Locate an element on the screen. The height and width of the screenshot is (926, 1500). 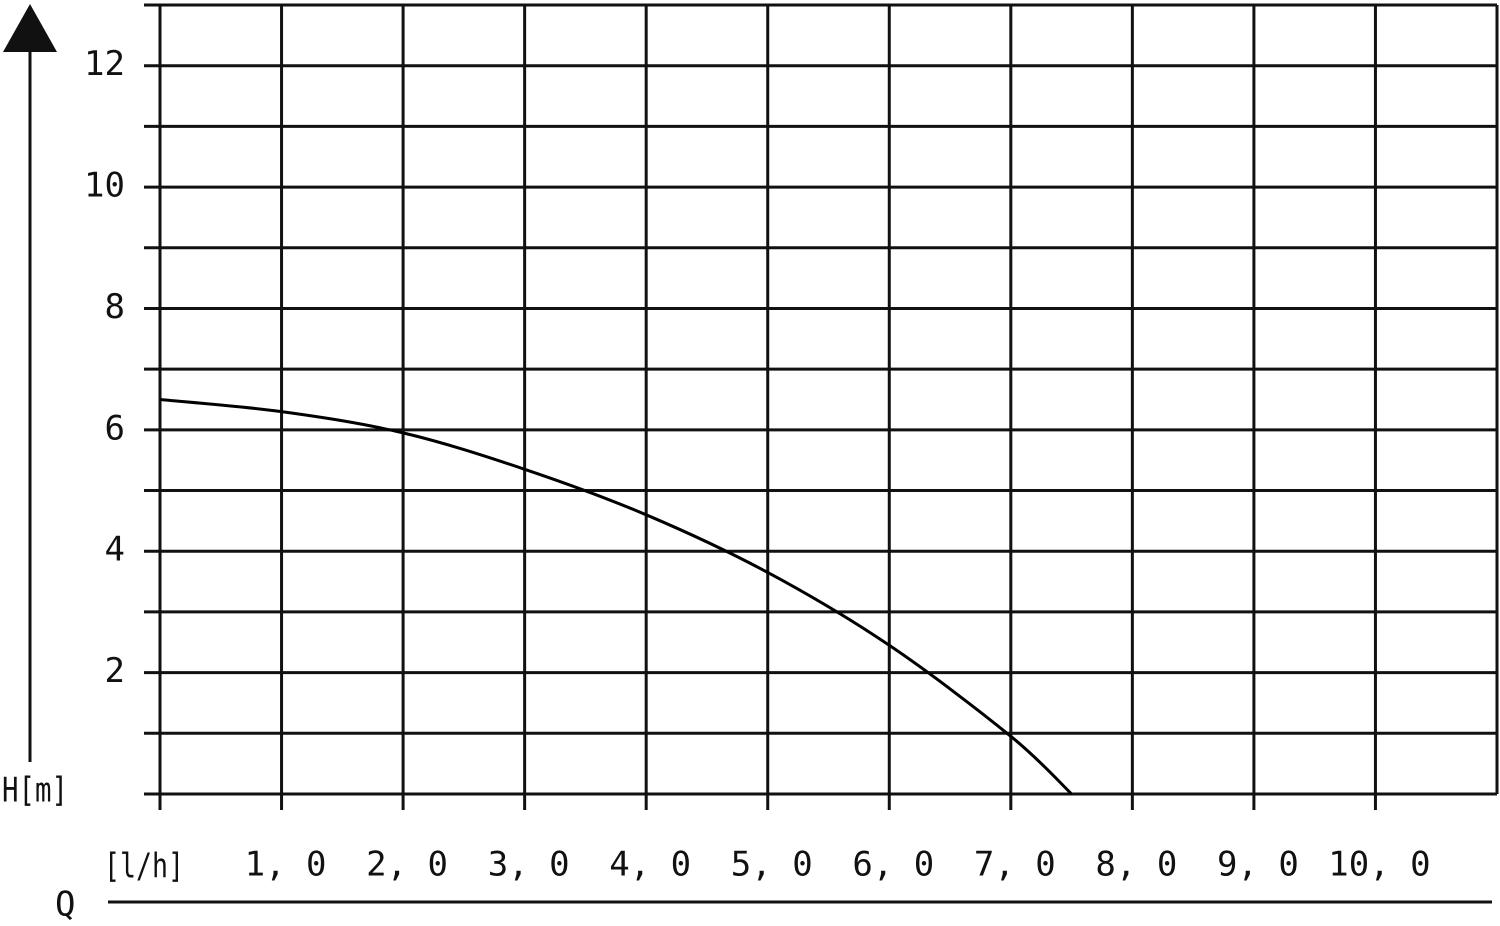
x-tick-label: 5, 0 is located at coordinates (772, 865).